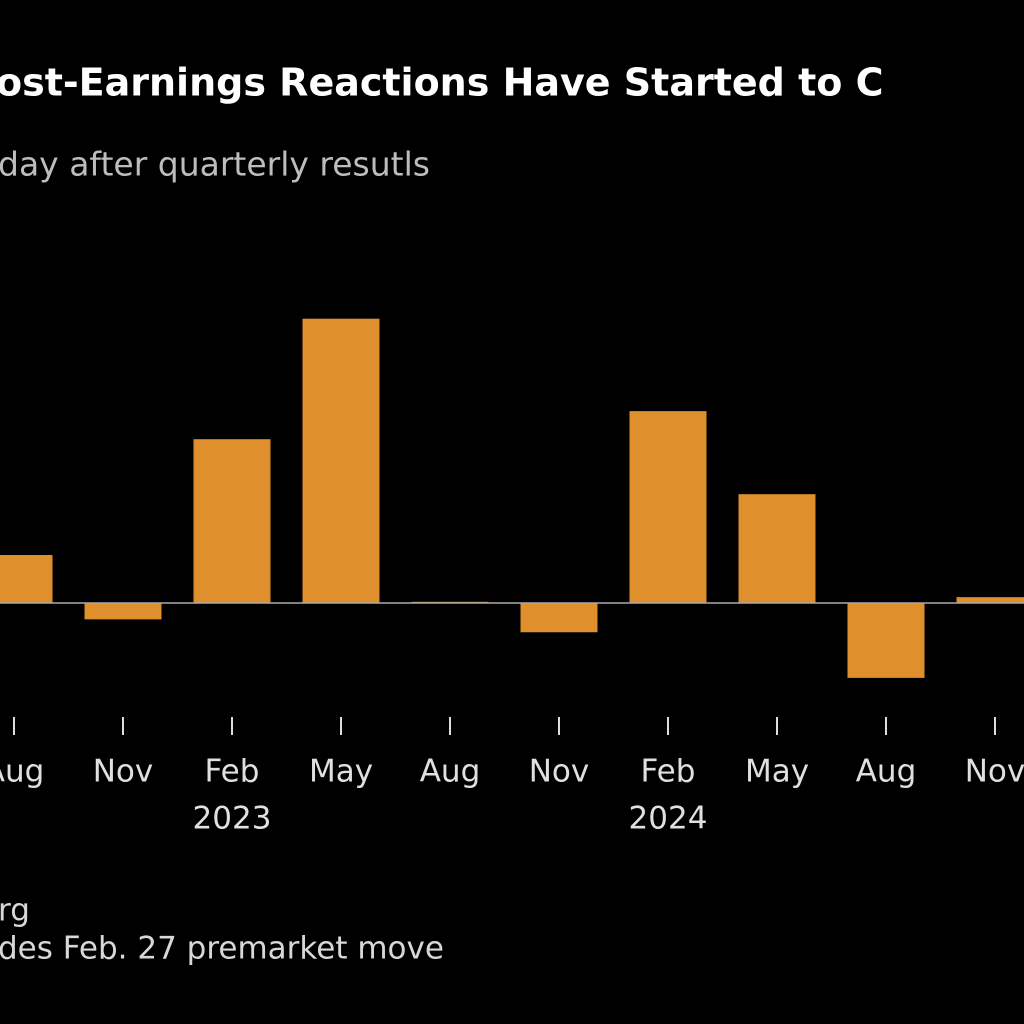 The width and height of the screenshot is (1024, 1024). What do you see at coordinates (232, 819) in the screenshot?
I see `x-year-label: 2023` at bounding box center [232, 819].